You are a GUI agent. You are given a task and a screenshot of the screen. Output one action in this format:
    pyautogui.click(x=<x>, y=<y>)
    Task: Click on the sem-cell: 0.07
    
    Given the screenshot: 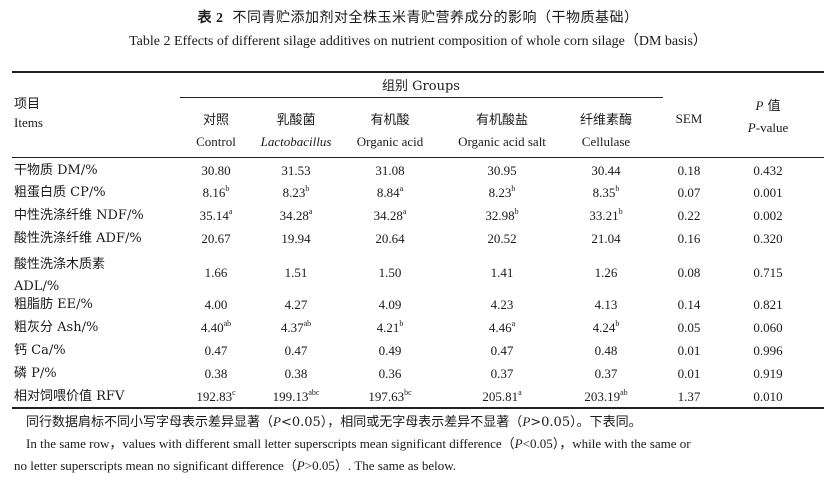 What is the action you would take?
    pyautogui.click(x=689, y=192)
    